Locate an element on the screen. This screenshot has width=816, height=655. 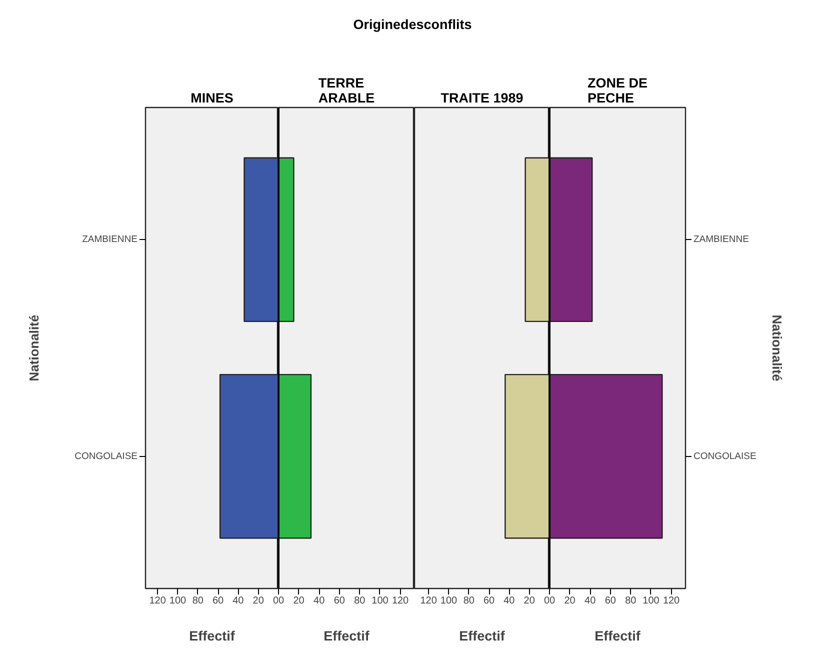
chart-title: TERRE ARABLE is located at coordinates (346, 91).